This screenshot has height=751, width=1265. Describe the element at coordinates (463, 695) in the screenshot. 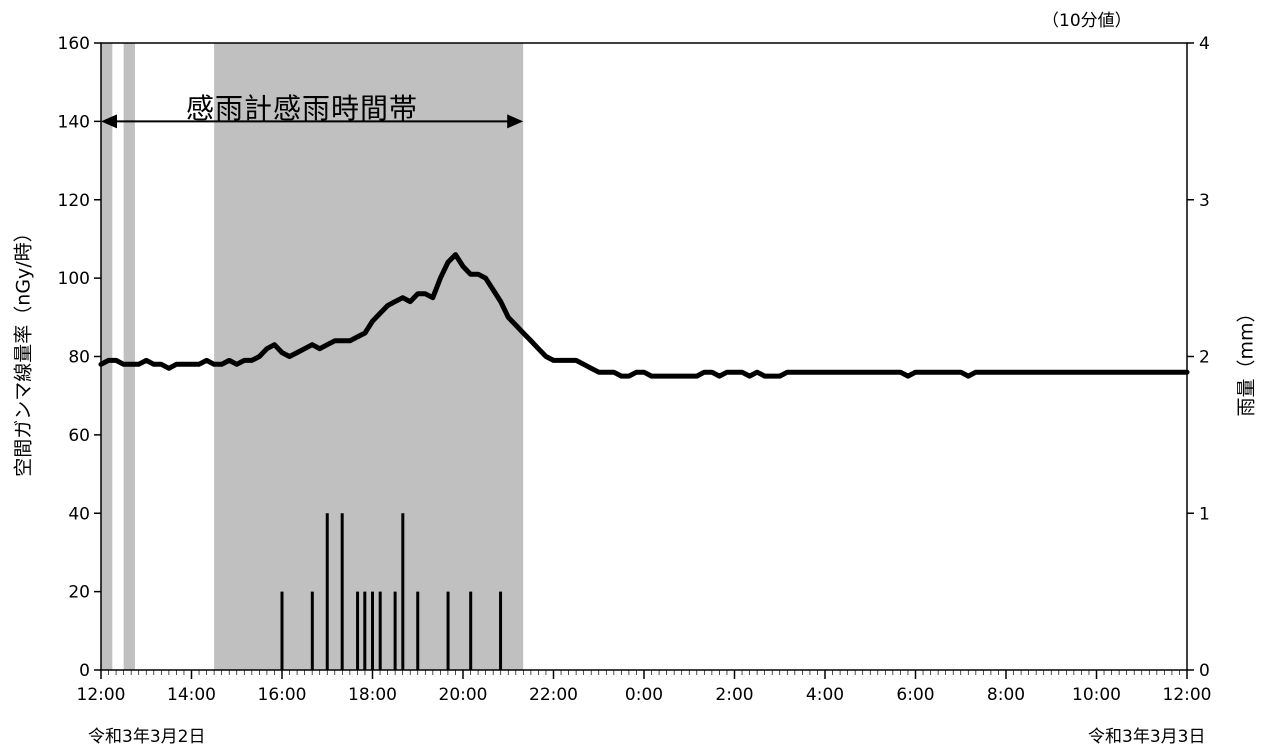

I see `x-tick-label: 20:00` at that location.